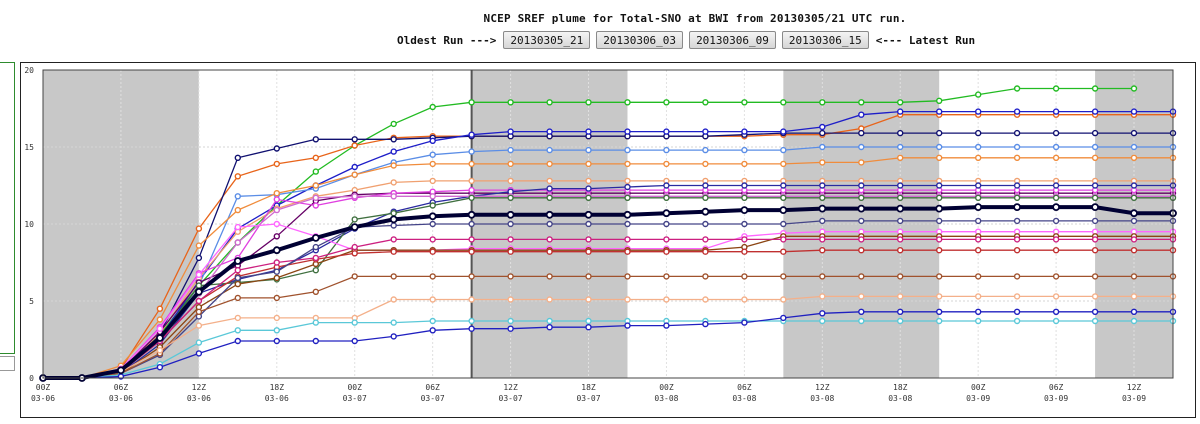  What do you see at coordinates (732, 40) in the screenshot?
I see `run-button-3: 20130306_09` at bounding box center [732, 40].